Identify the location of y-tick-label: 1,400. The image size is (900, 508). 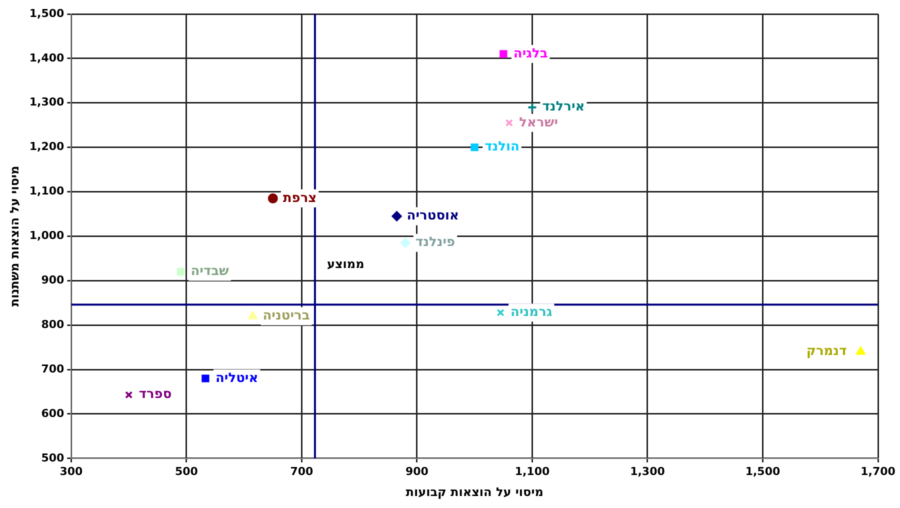
(47, 57).